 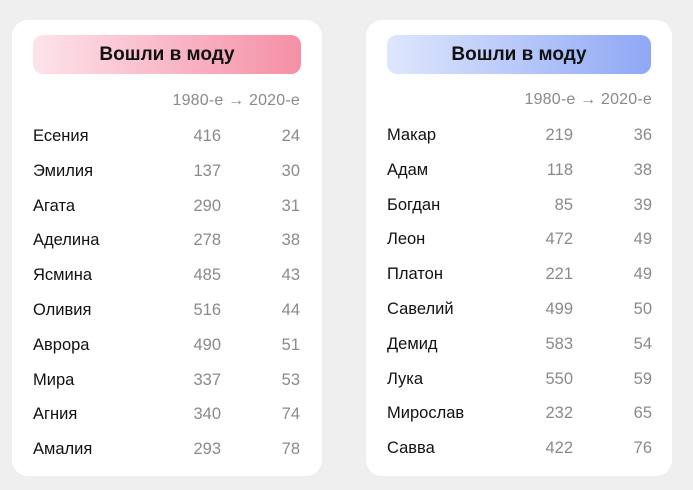 I want to click on value-1980-cell: 219, so click(x=559, y=135).